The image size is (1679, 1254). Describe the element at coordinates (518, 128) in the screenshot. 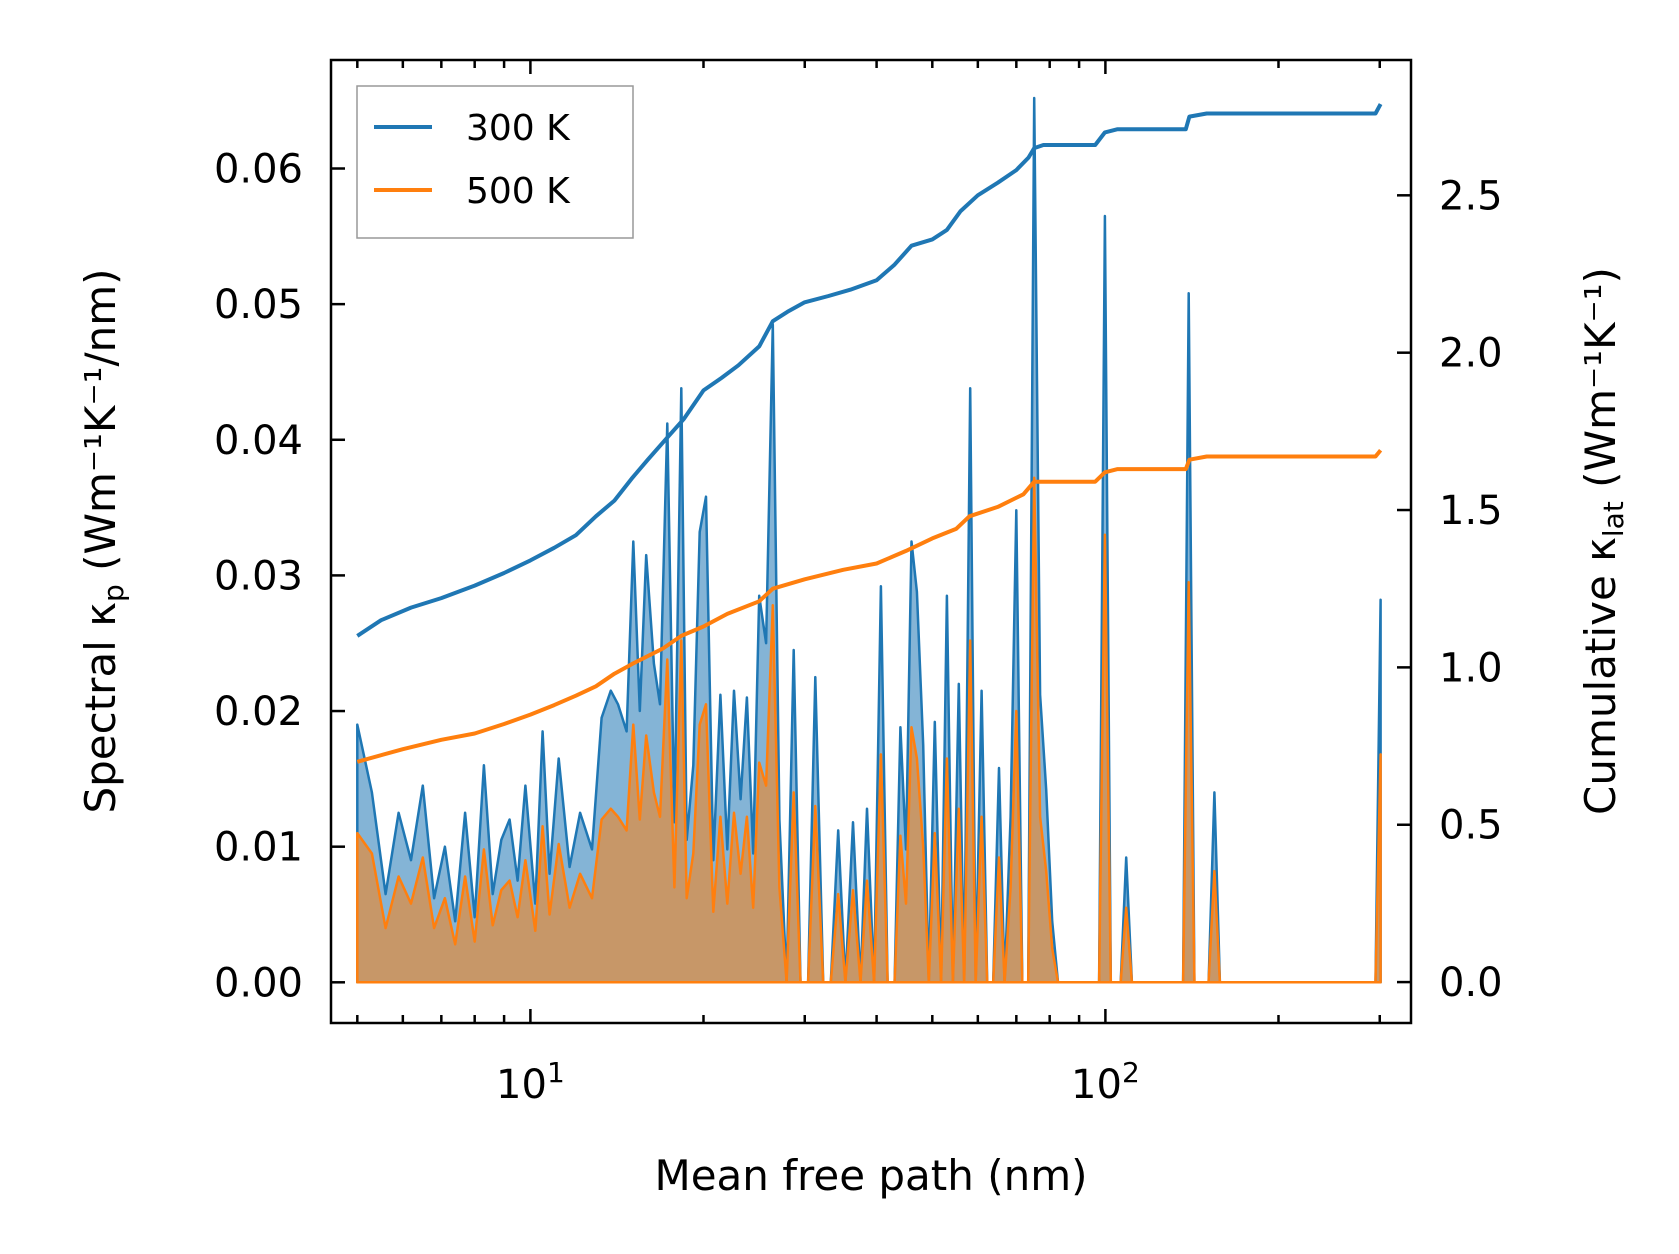

I see `legend-label-300k: 300 K` at that location.